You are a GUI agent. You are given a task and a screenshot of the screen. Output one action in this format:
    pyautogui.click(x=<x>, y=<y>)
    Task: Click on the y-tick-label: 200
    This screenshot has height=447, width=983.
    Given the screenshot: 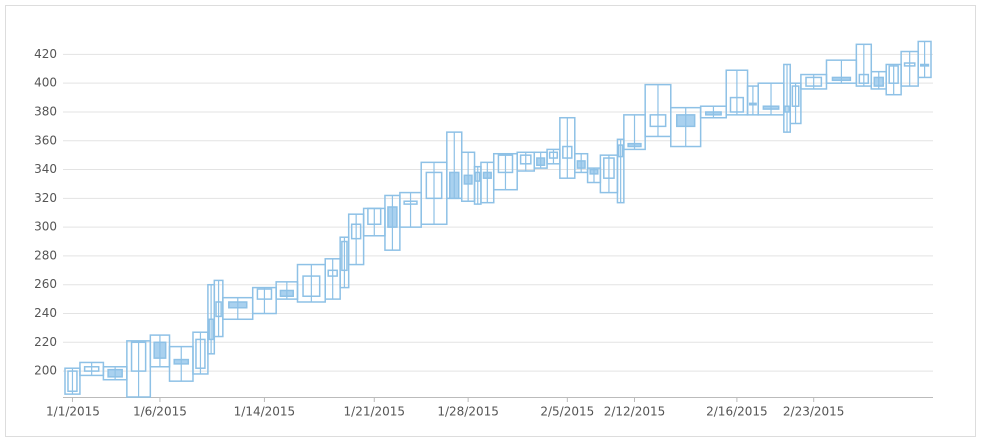 What is the action you would take?
    pyautogui.click(x=45, y=371)
    